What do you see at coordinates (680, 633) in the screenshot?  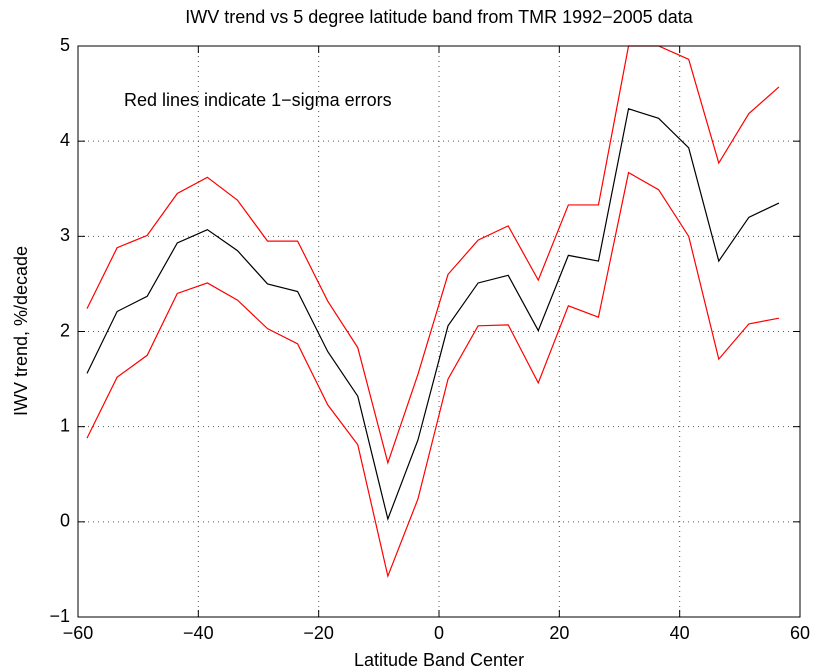 I see `x-tick-label: 40` at bounding box center [680, 633].